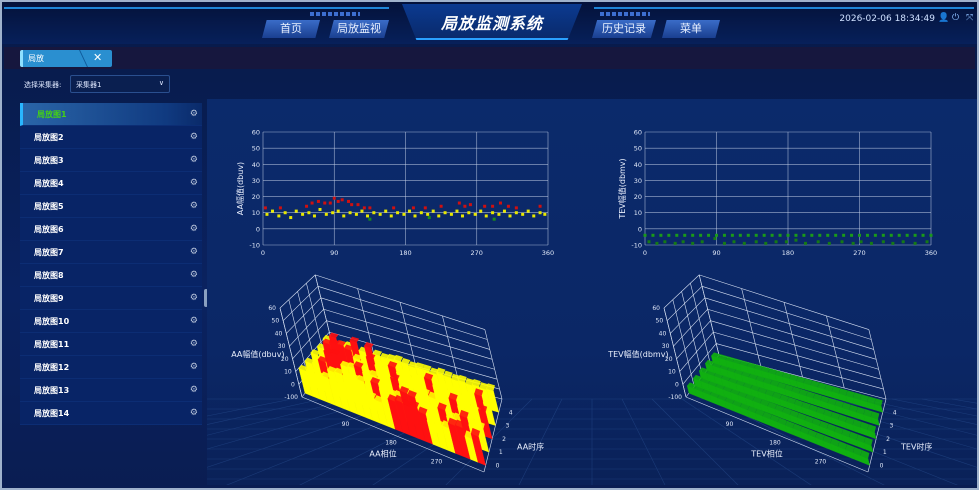 This screenshot has height=490, width=979. Describe the element at coordinates (956, 18) in the screenshot. I see `power-icon: ⏻` at that location.